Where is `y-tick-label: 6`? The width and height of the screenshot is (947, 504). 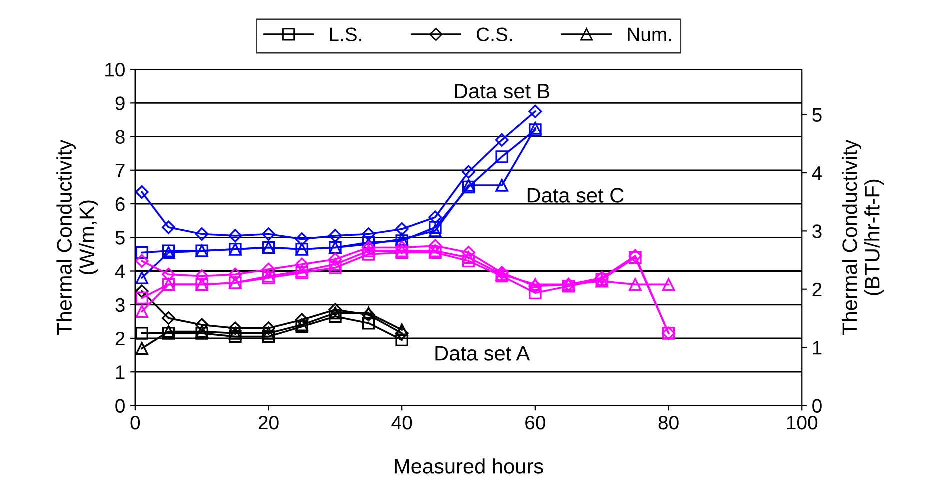 y-tick-label: 6 is located at coordinates (120, 204).